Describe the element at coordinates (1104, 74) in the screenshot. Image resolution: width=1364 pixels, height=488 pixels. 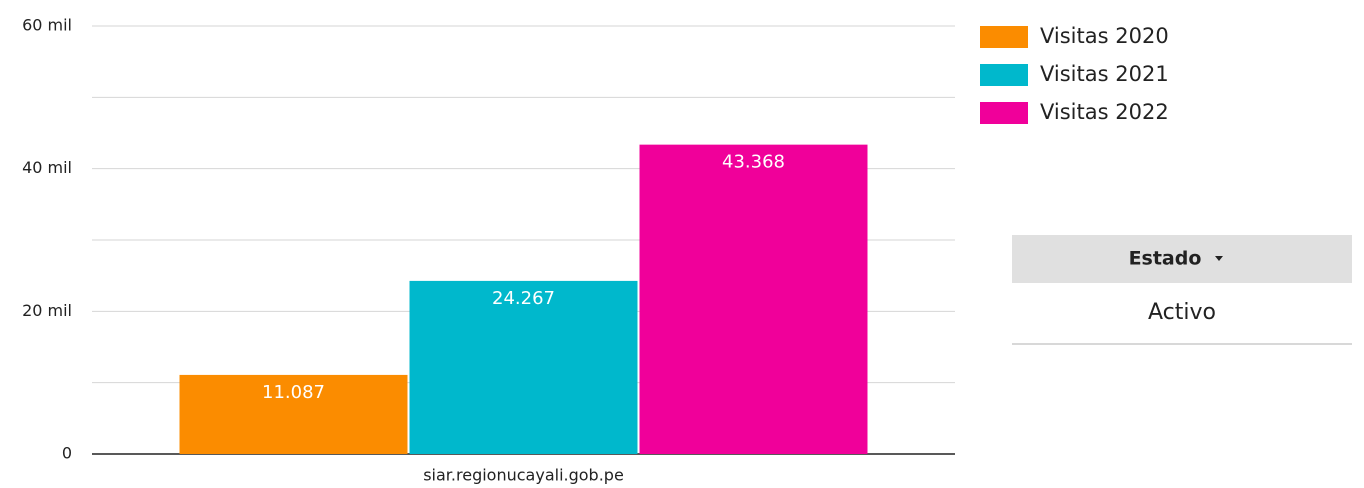
I see `legend-label: Visitas 2021` at that location.